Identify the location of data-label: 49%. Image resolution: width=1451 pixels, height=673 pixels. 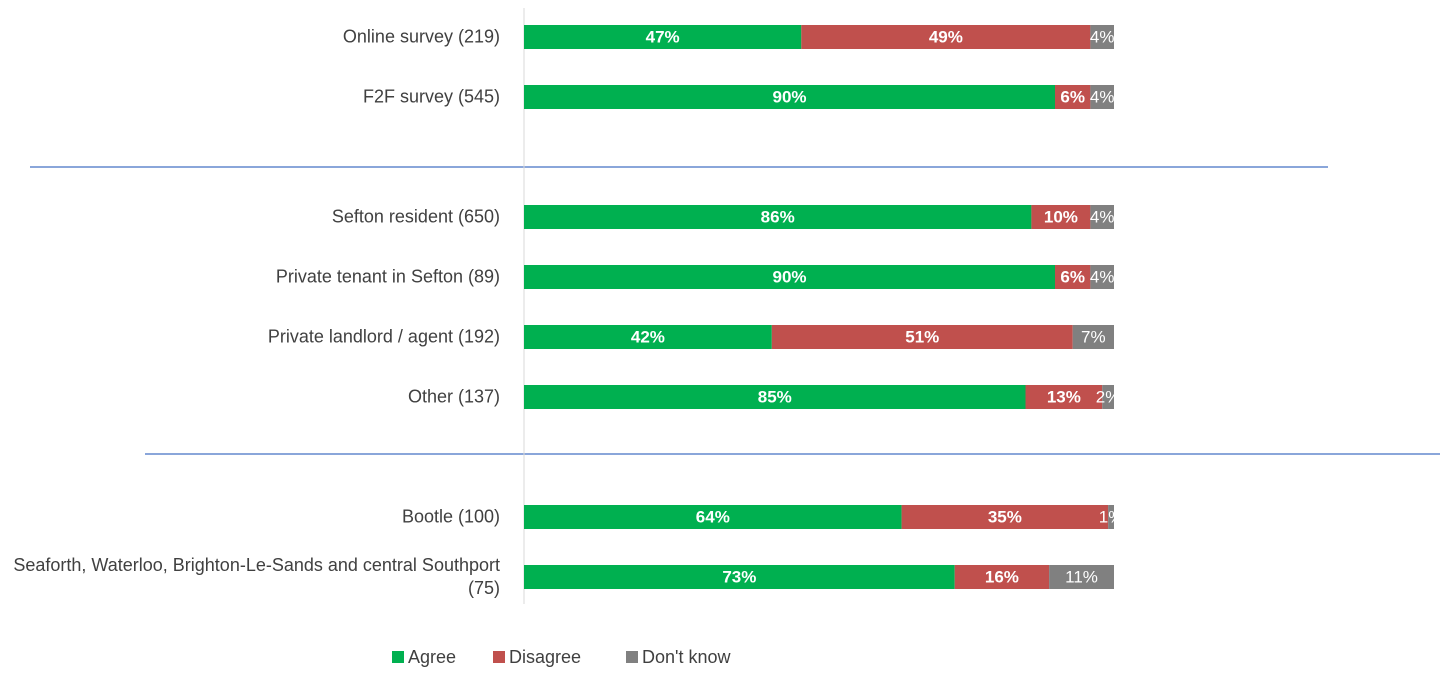
(946, 36).